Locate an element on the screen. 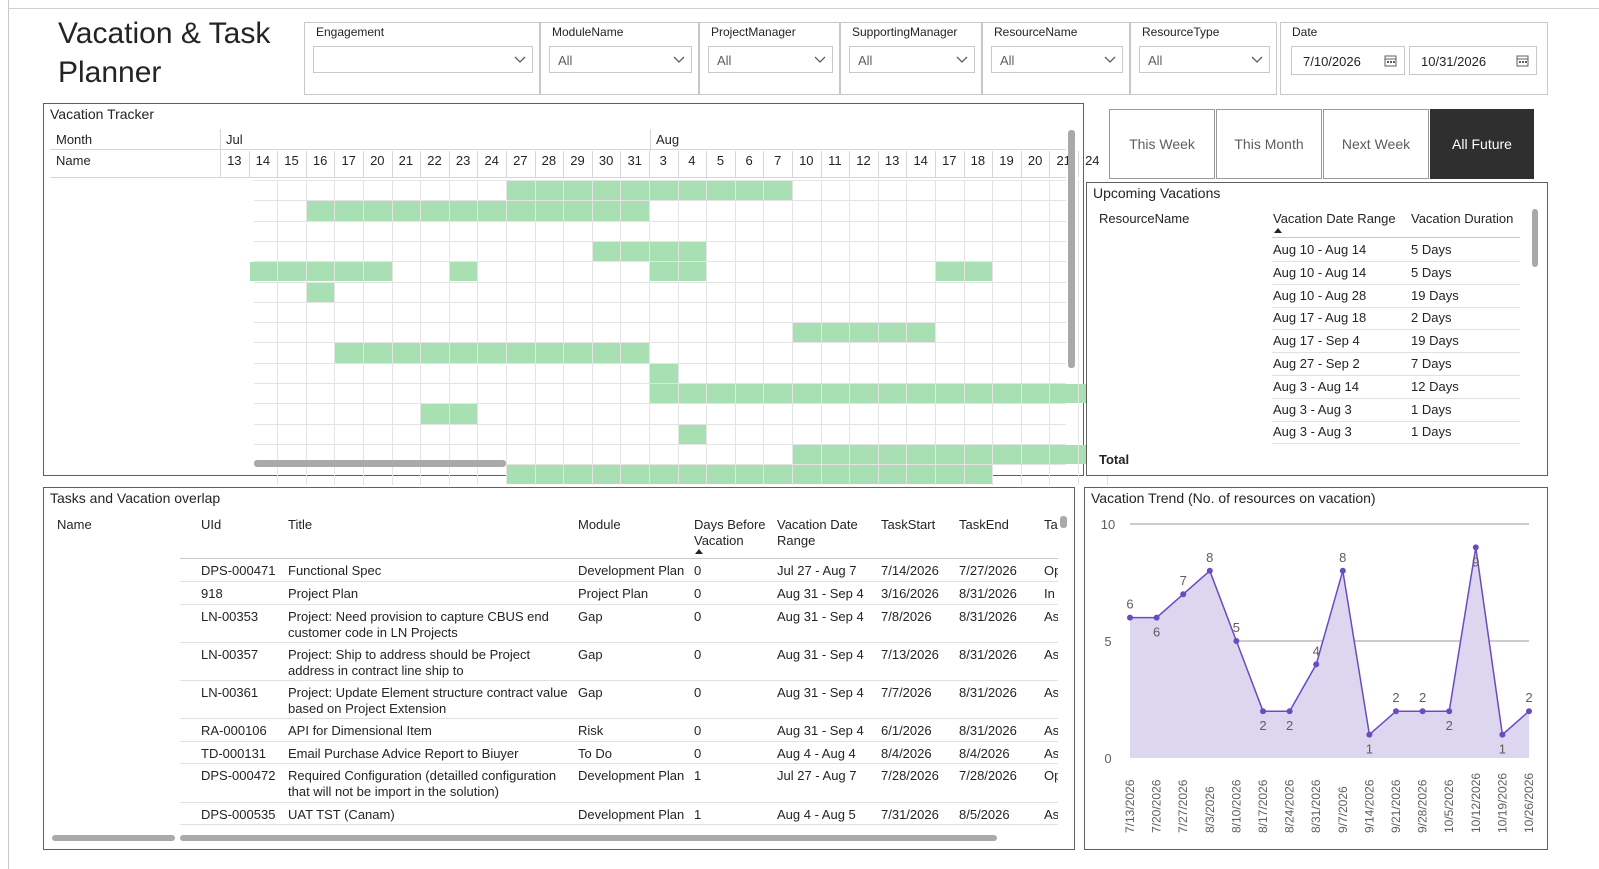  slicer-modulename: ModuleName All is located at coordinates (619, 58).